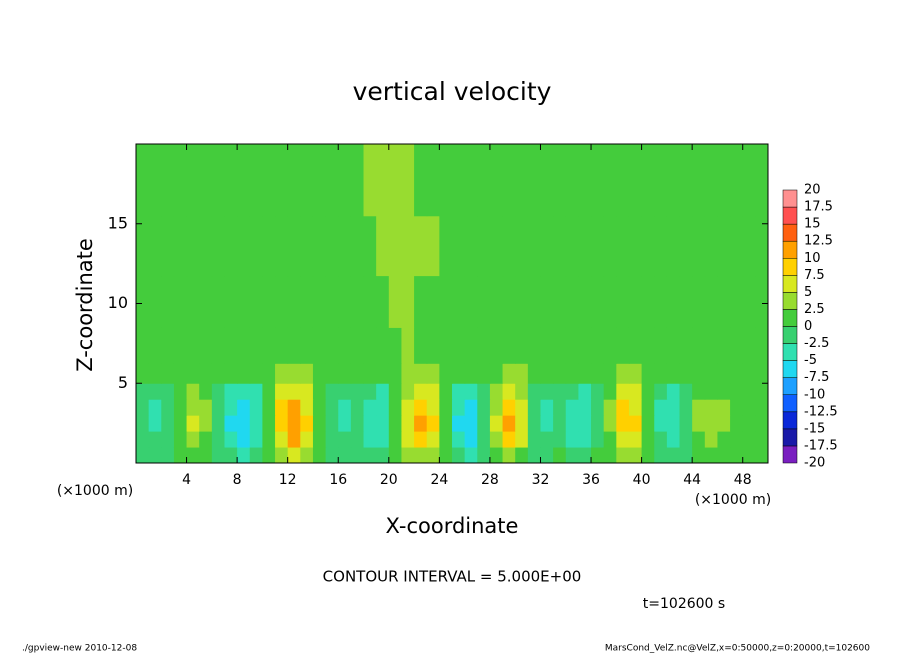  Describe the element at coordinates (810, 360) in the screenshot. I see `colorbar-label: -5` at that location.